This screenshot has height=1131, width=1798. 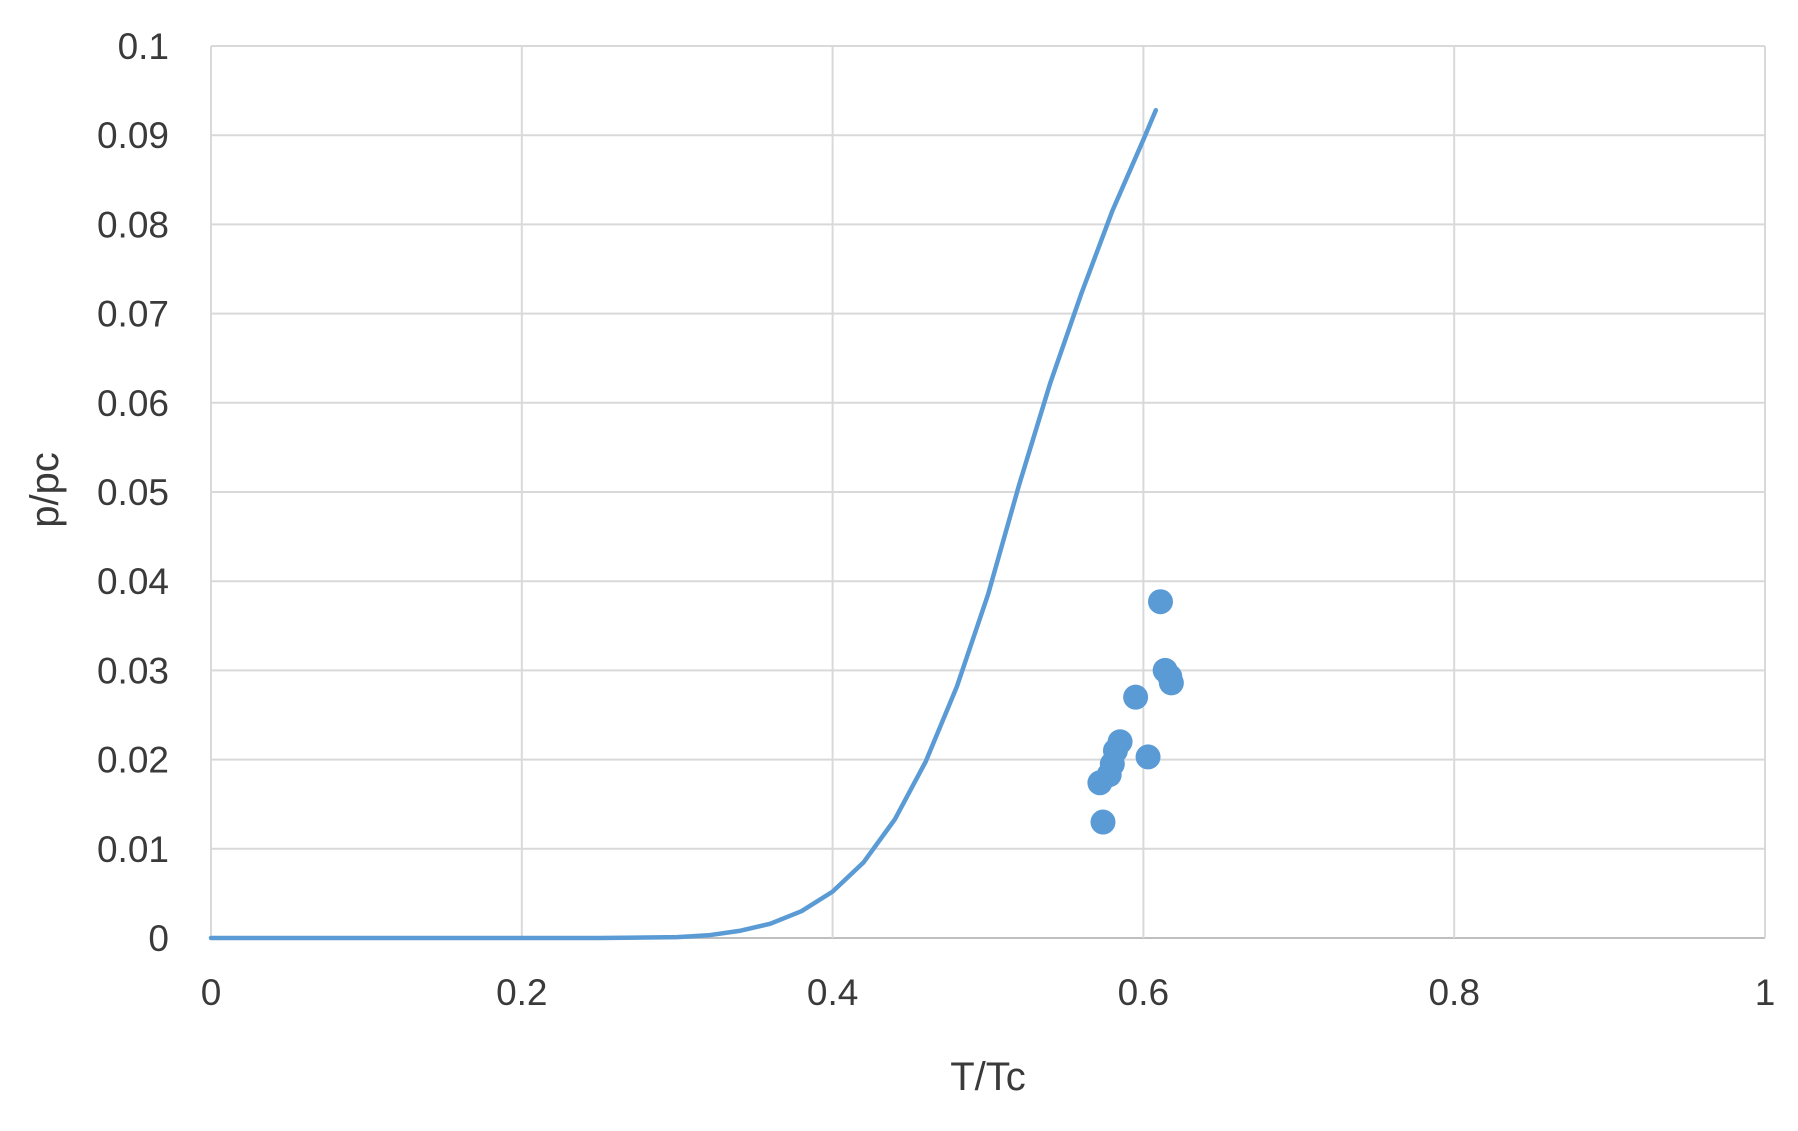 I want to click on y-tick-label: 0.1, so click(x=143, y=46).